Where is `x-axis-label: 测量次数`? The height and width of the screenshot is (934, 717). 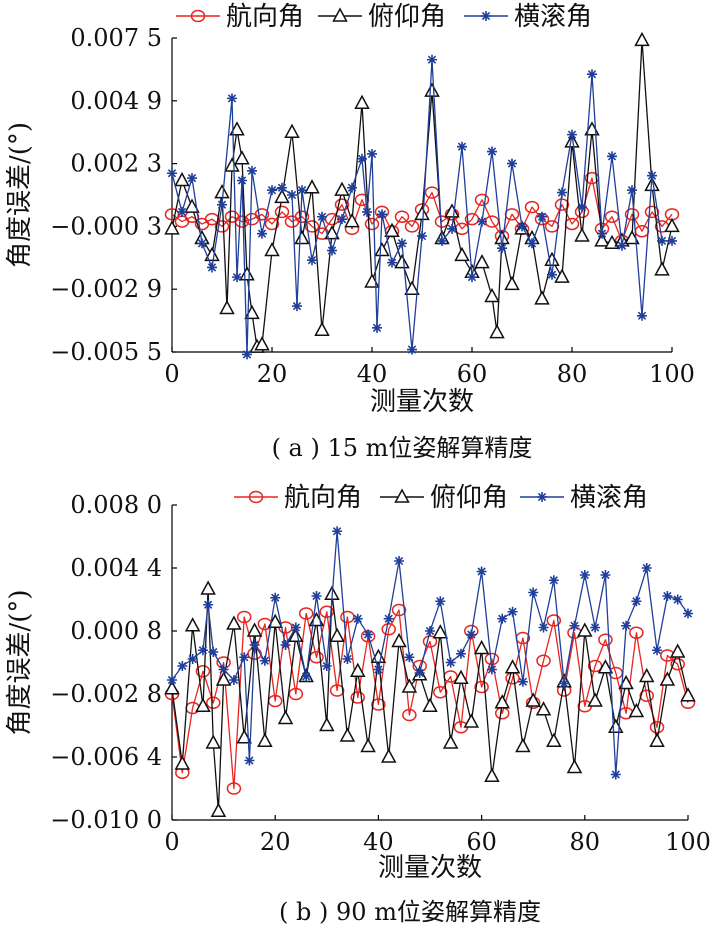
x-axis-label: 测量次数 is located at coordinates (422, 402).